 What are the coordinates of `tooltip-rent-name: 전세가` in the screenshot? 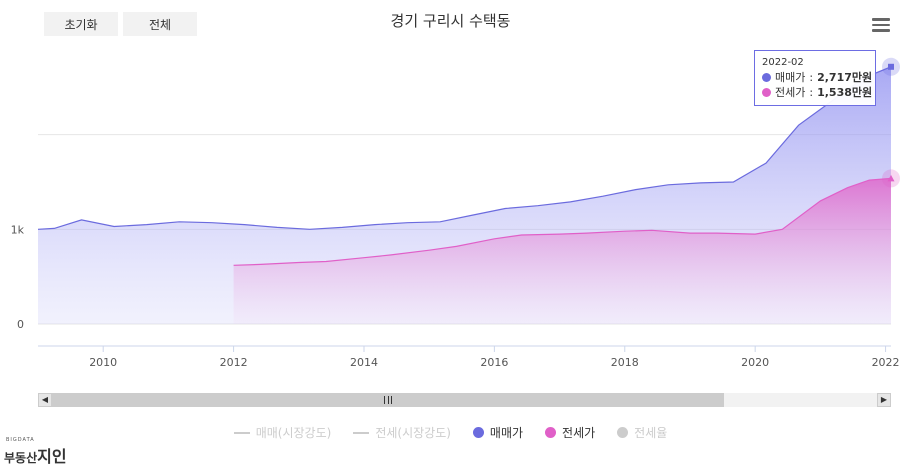 It's located at (790, 92).